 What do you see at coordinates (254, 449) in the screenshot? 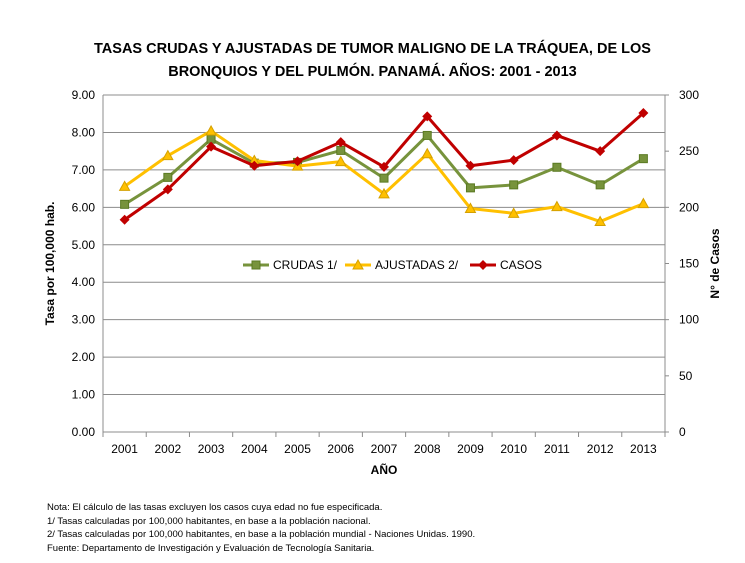
I see `x-tick-label: 2004` at bounding box center [254, 449].